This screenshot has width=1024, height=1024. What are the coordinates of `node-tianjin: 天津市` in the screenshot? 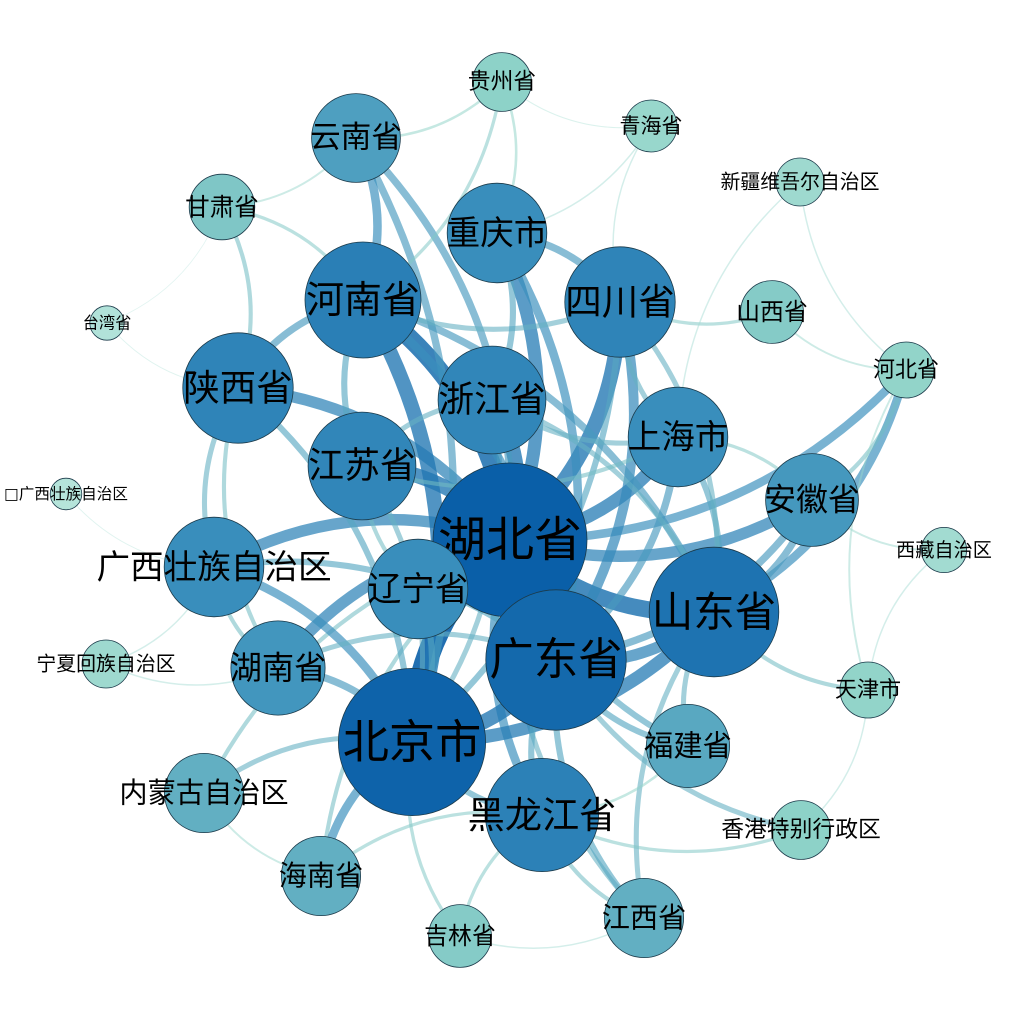 It's located at (868, 690).